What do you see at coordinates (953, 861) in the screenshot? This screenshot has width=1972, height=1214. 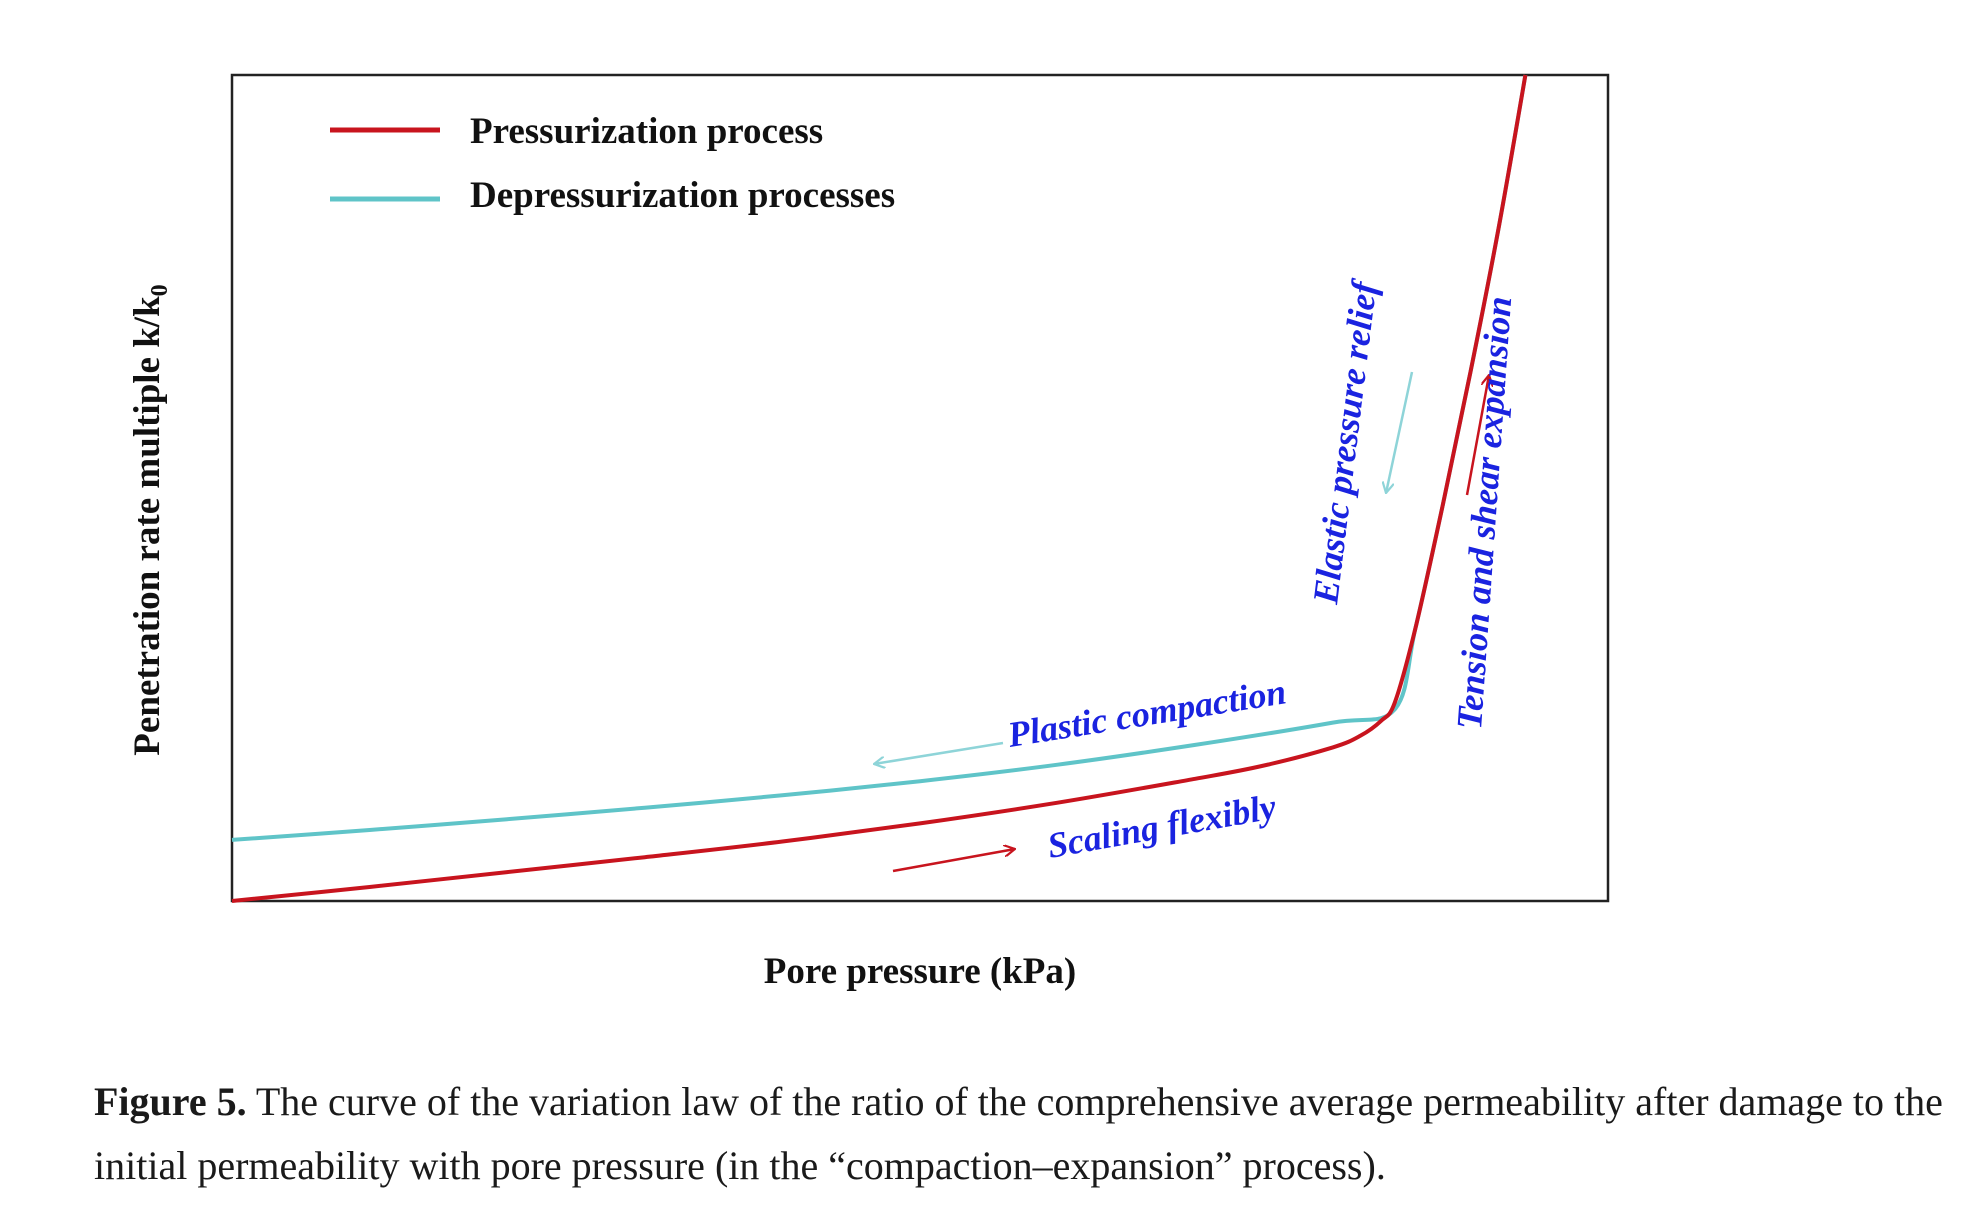 I see `scaling-arrow` at bounding box center [953, 861].